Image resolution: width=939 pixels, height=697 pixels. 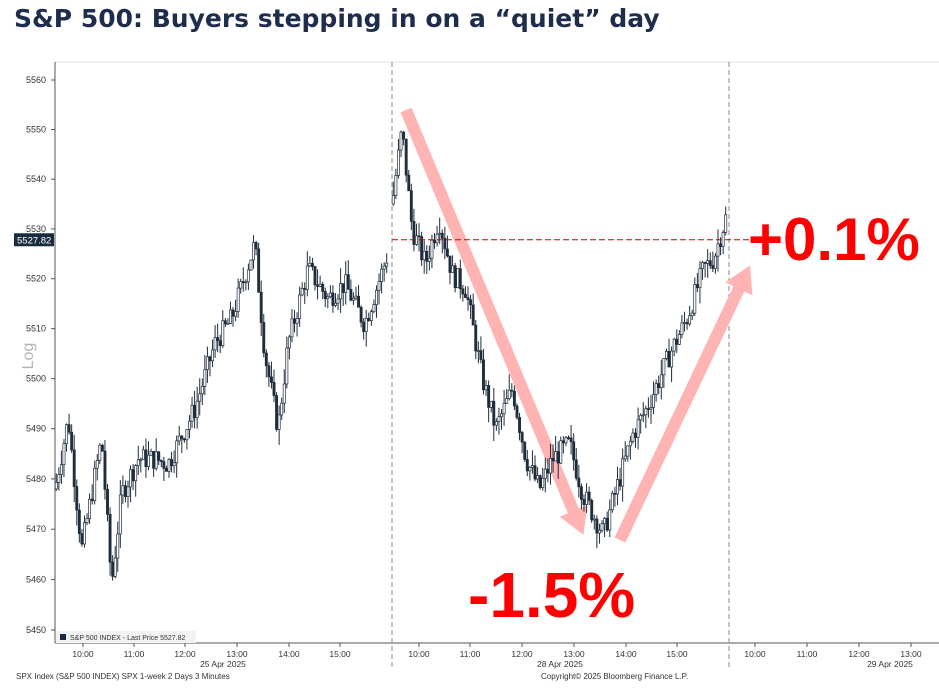 I want to click on x-tick-label: 12:00, so click(x=522, y=654).